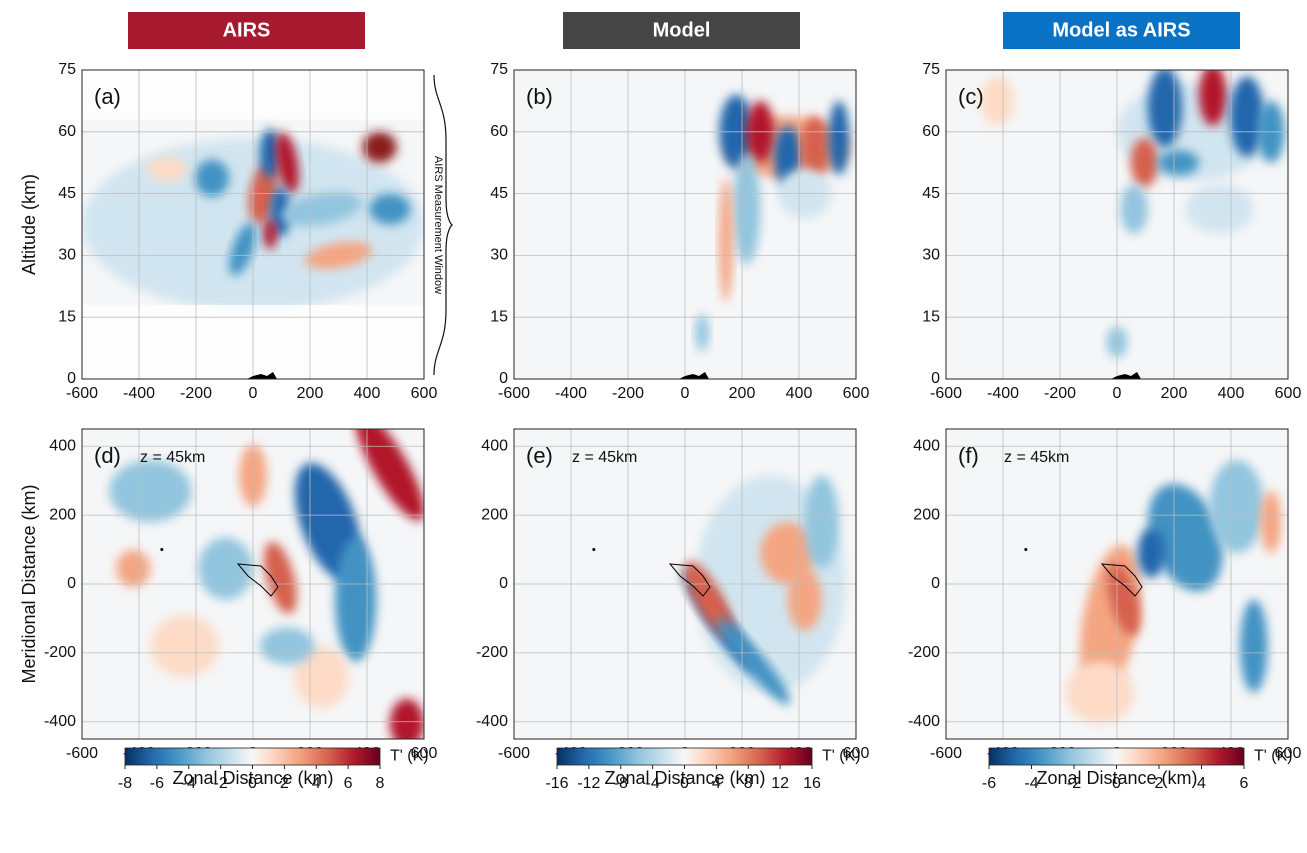 This screenshot has width=1307, height=853. I want to click on y-tick-label: -200, so click(924, 652).